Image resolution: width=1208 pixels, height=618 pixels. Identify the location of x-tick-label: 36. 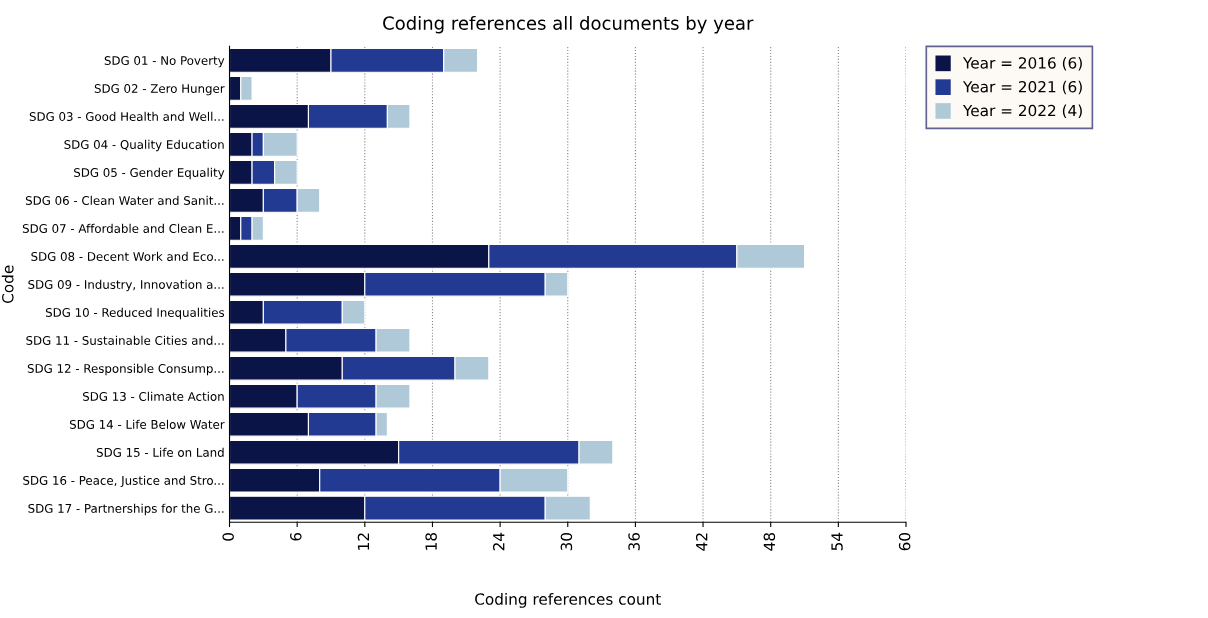
(634, 541).